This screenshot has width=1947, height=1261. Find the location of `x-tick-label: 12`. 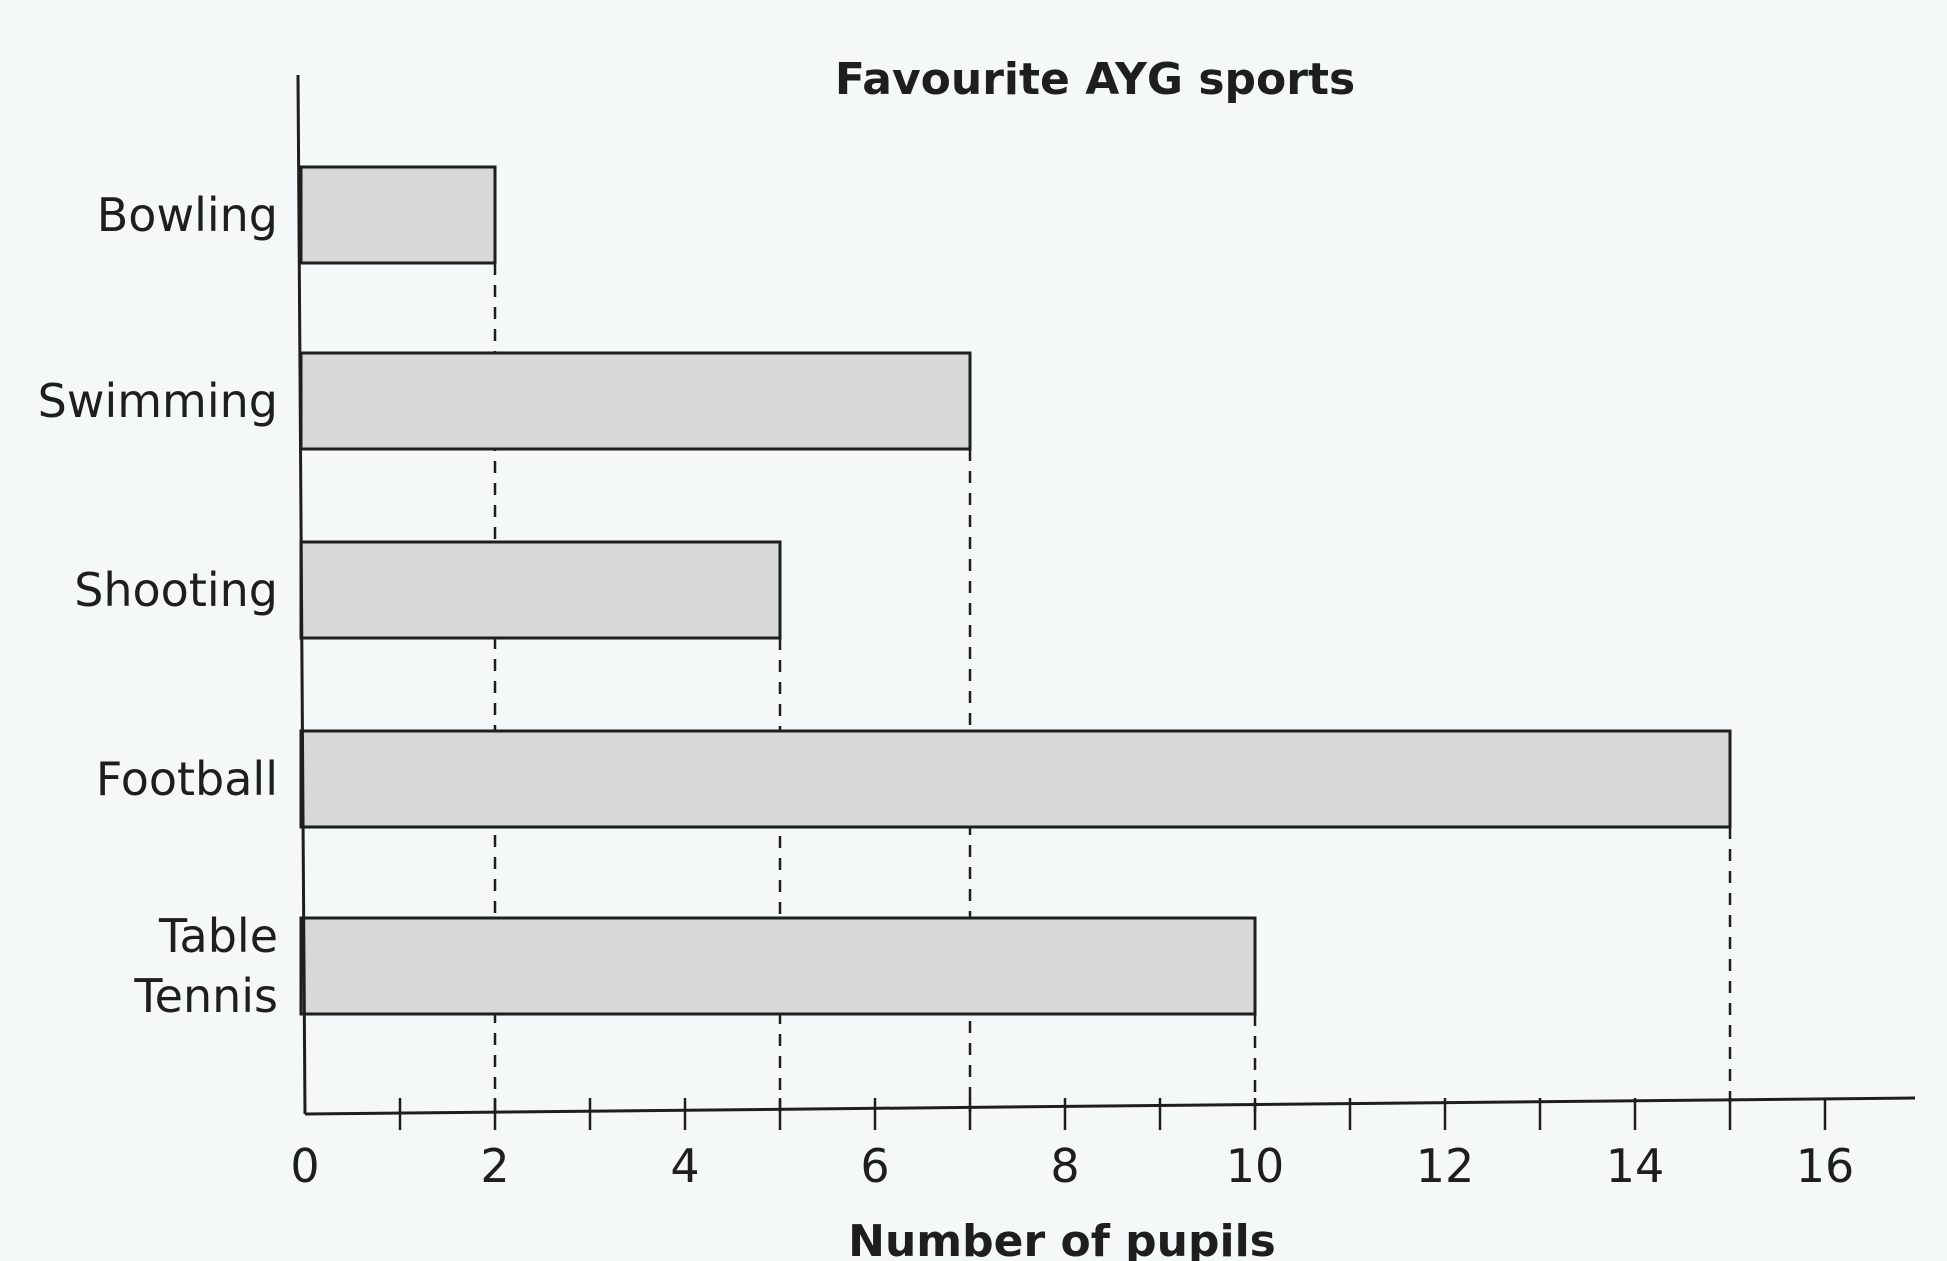

x-tick-label: 12 is located at coordinates (1445, 1166).